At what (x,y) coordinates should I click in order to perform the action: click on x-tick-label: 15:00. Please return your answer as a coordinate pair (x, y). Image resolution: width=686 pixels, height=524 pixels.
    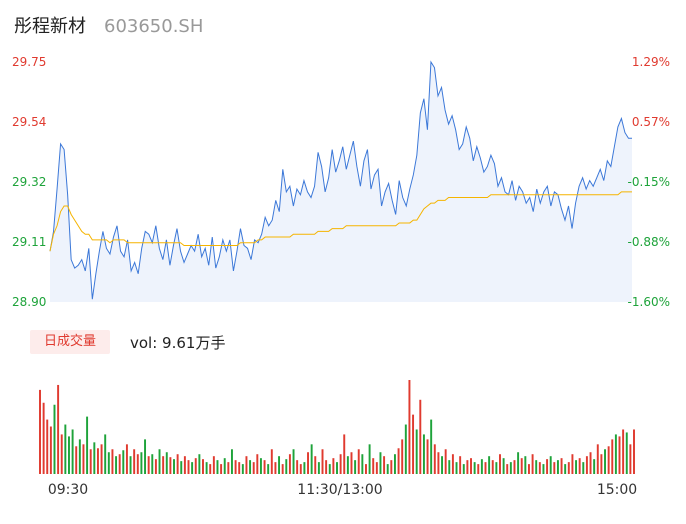
    Looking at the image, I should click on (617, 490).